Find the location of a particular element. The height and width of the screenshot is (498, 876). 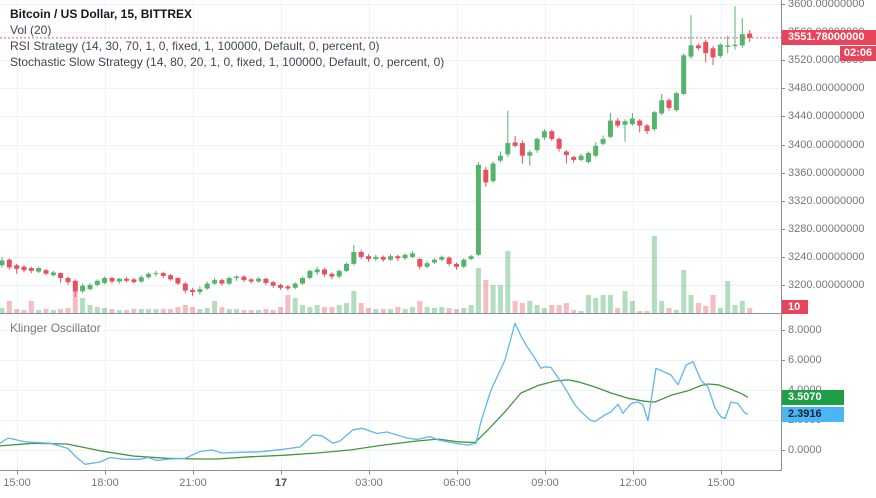

time-axis-label: 12:00 is located at coordinates (633, 483).